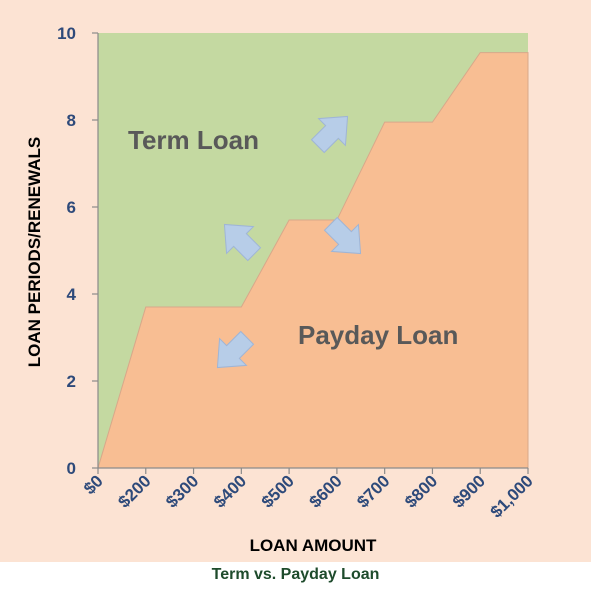  Describe the element at coordinates (278, 491) in the screenshot. I see `x-tick-label: $500` at that location.